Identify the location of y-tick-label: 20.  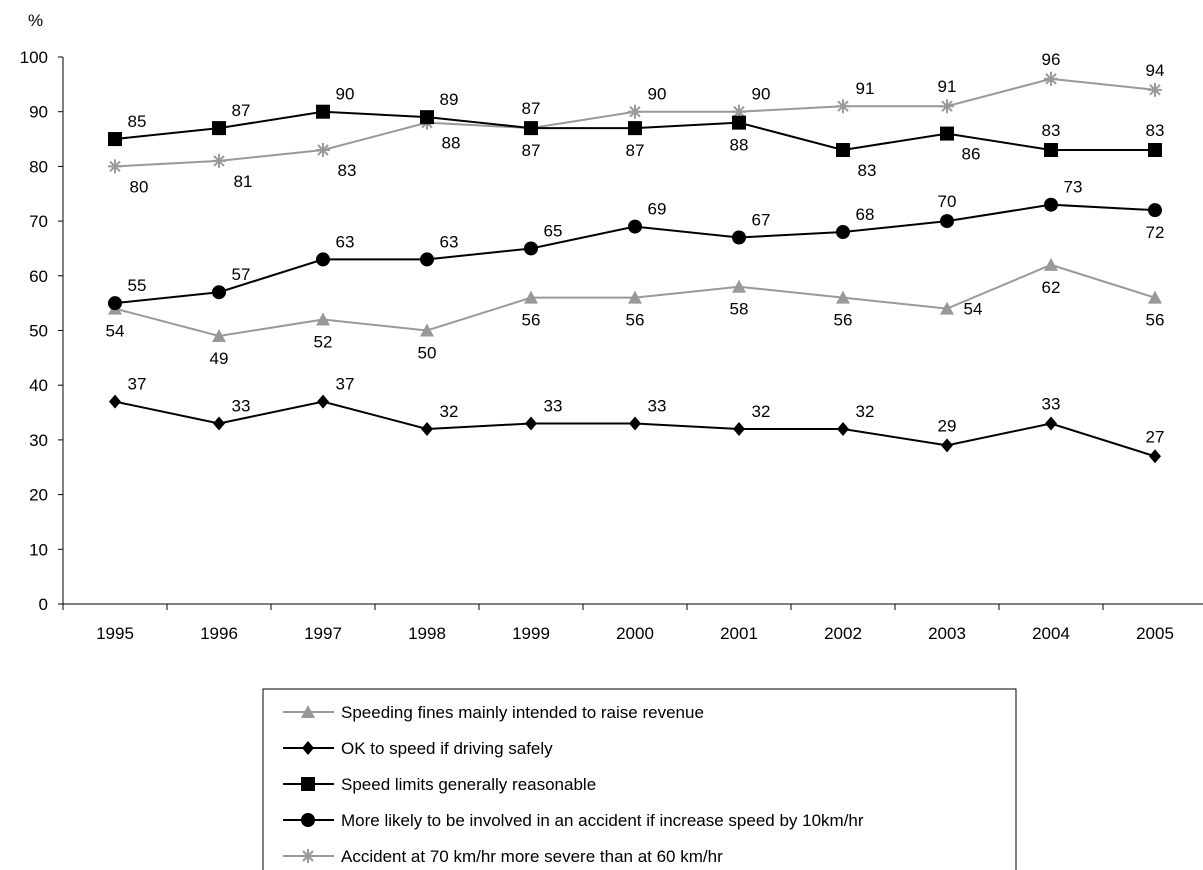
(38, 495).